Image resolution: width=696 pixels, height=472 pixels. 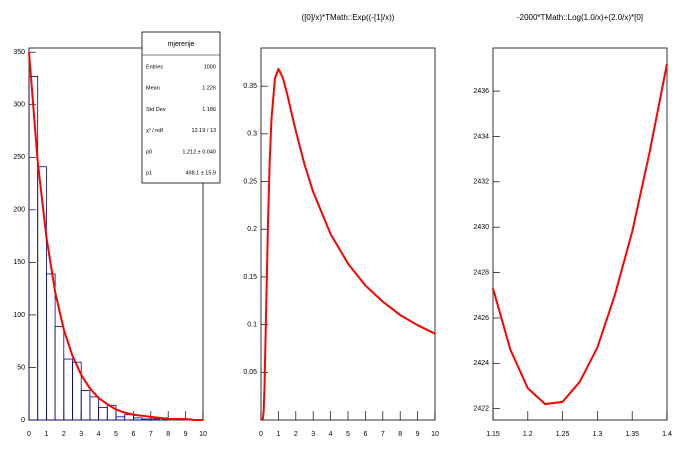 I want to click on y-tick-label: 2434, so click(x=481, y=136).